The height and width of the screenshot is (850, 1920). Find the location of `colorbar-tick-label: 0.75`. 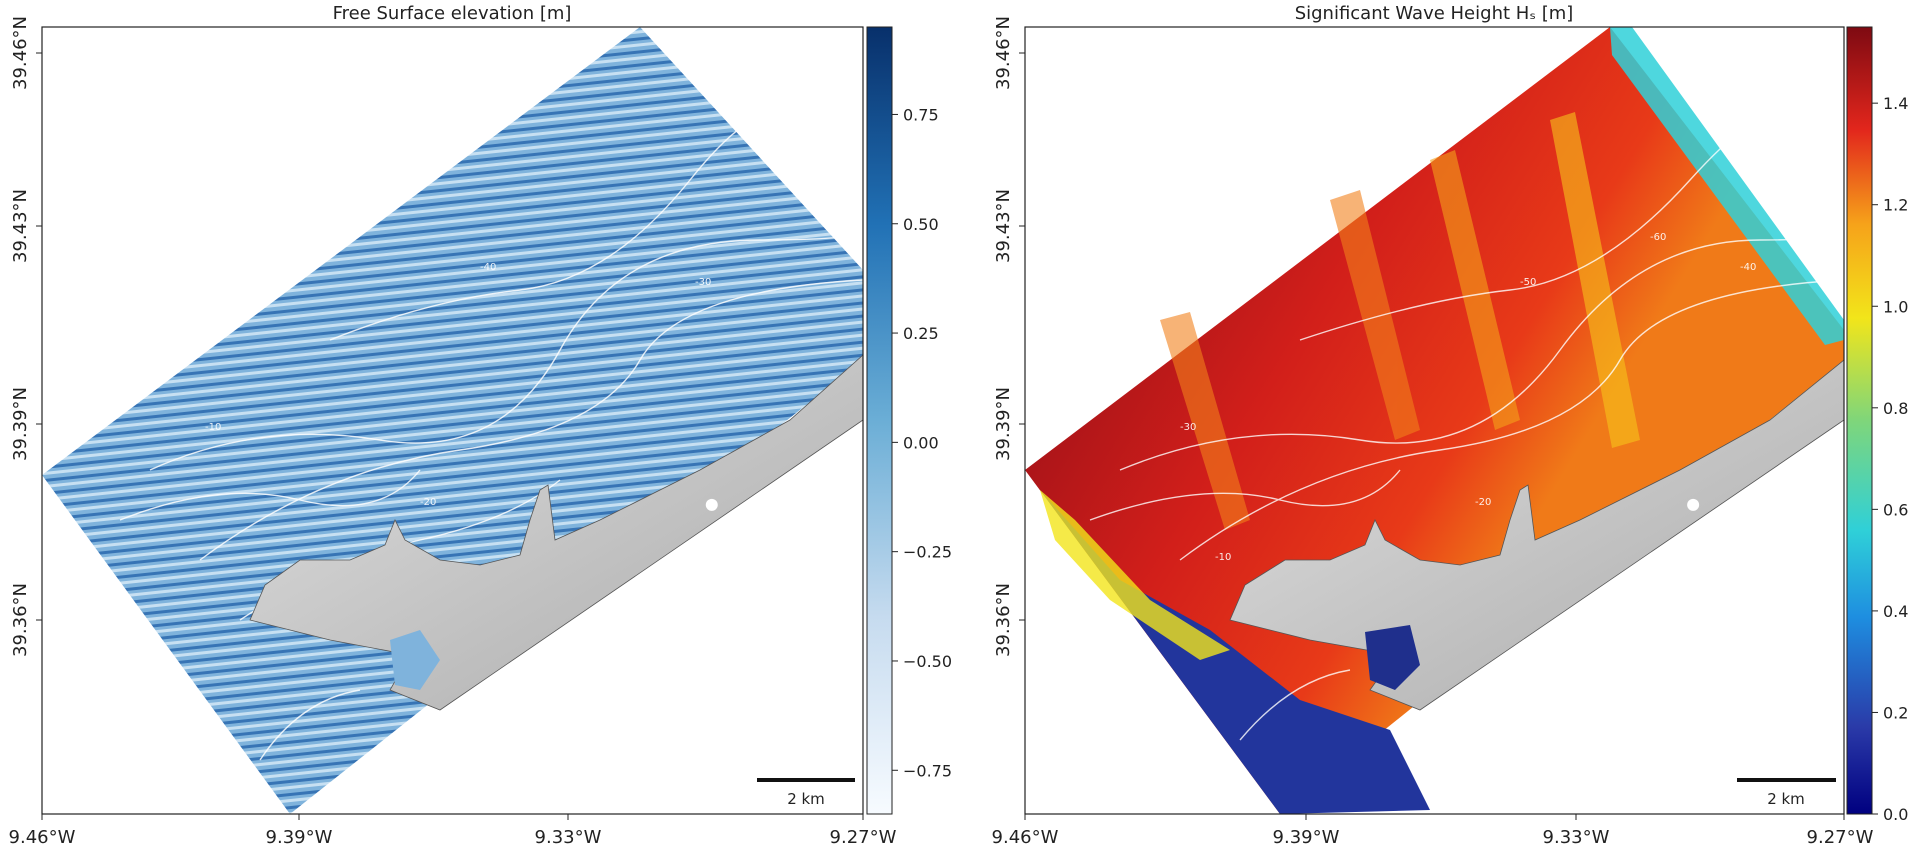

colorbar-tick-label: 0.75 is located at coordinates (921, 114).